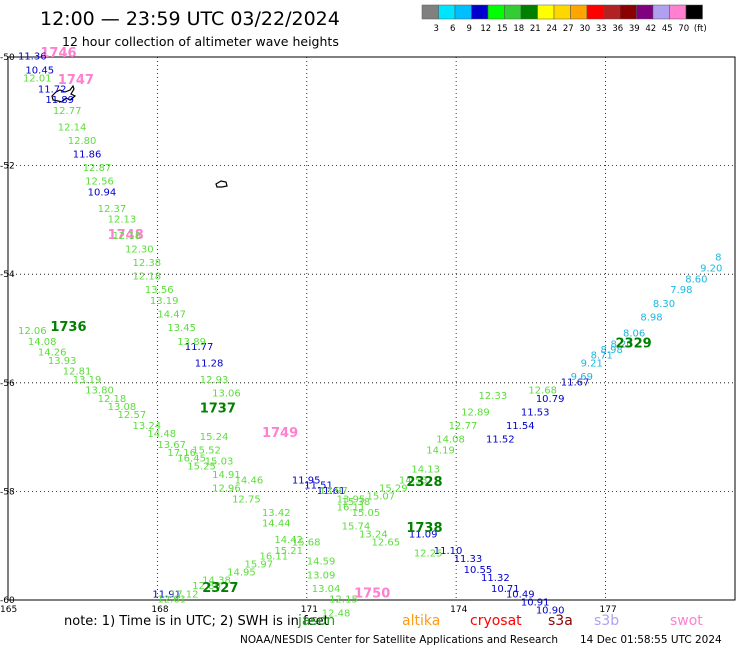 This screenshot has width=740, height=650. Describe the element at coordinates (146, 426) in the screenshot. I see `wave-height-label: 13.24` at that location.